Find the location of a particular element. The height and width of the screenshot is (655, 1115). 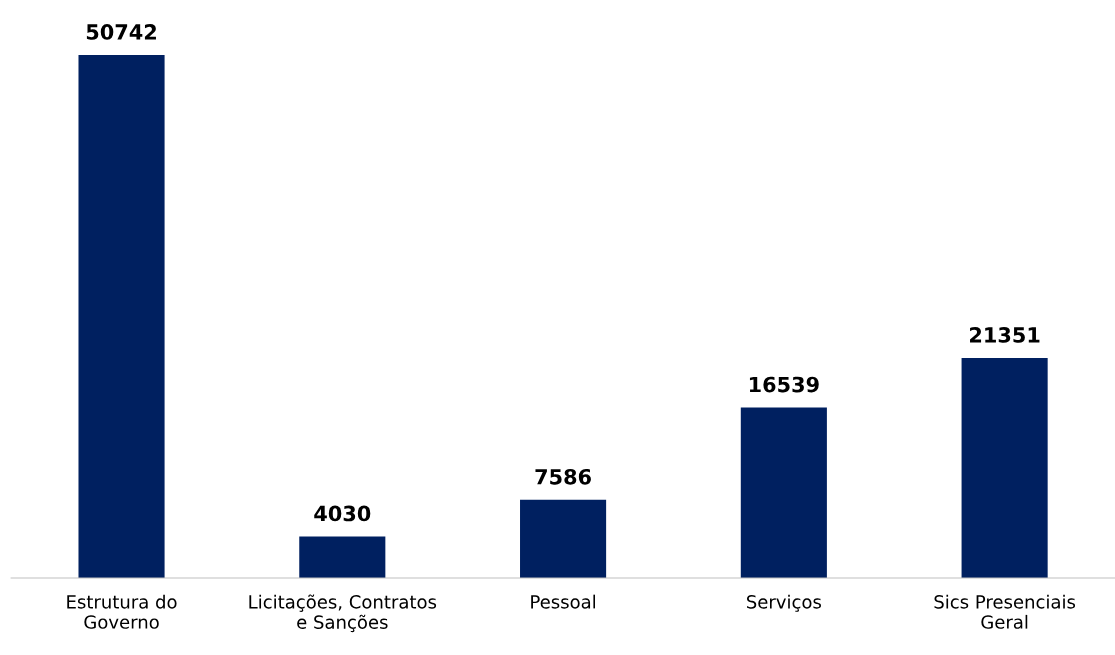

data-label: 50742 is located at coordinates (121, 32).